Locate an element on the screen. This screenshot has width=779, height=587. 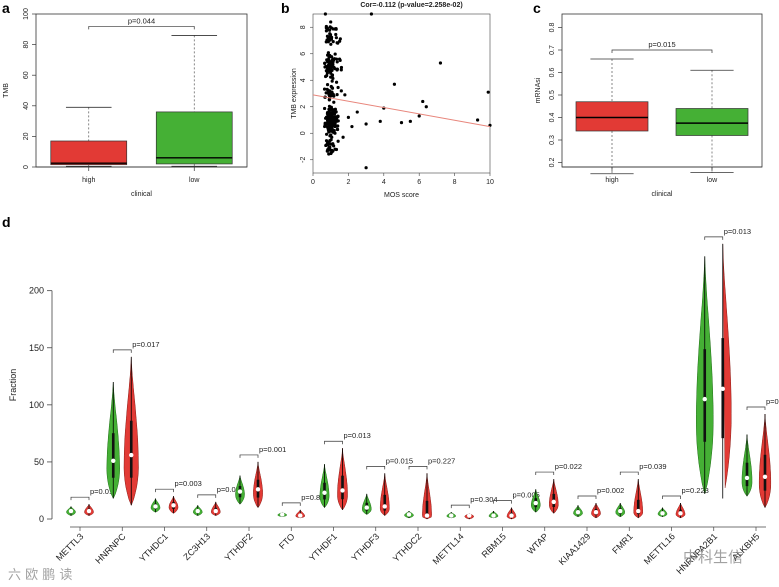
x-tick-label: RBM15 is located at coordinates (494, 545).